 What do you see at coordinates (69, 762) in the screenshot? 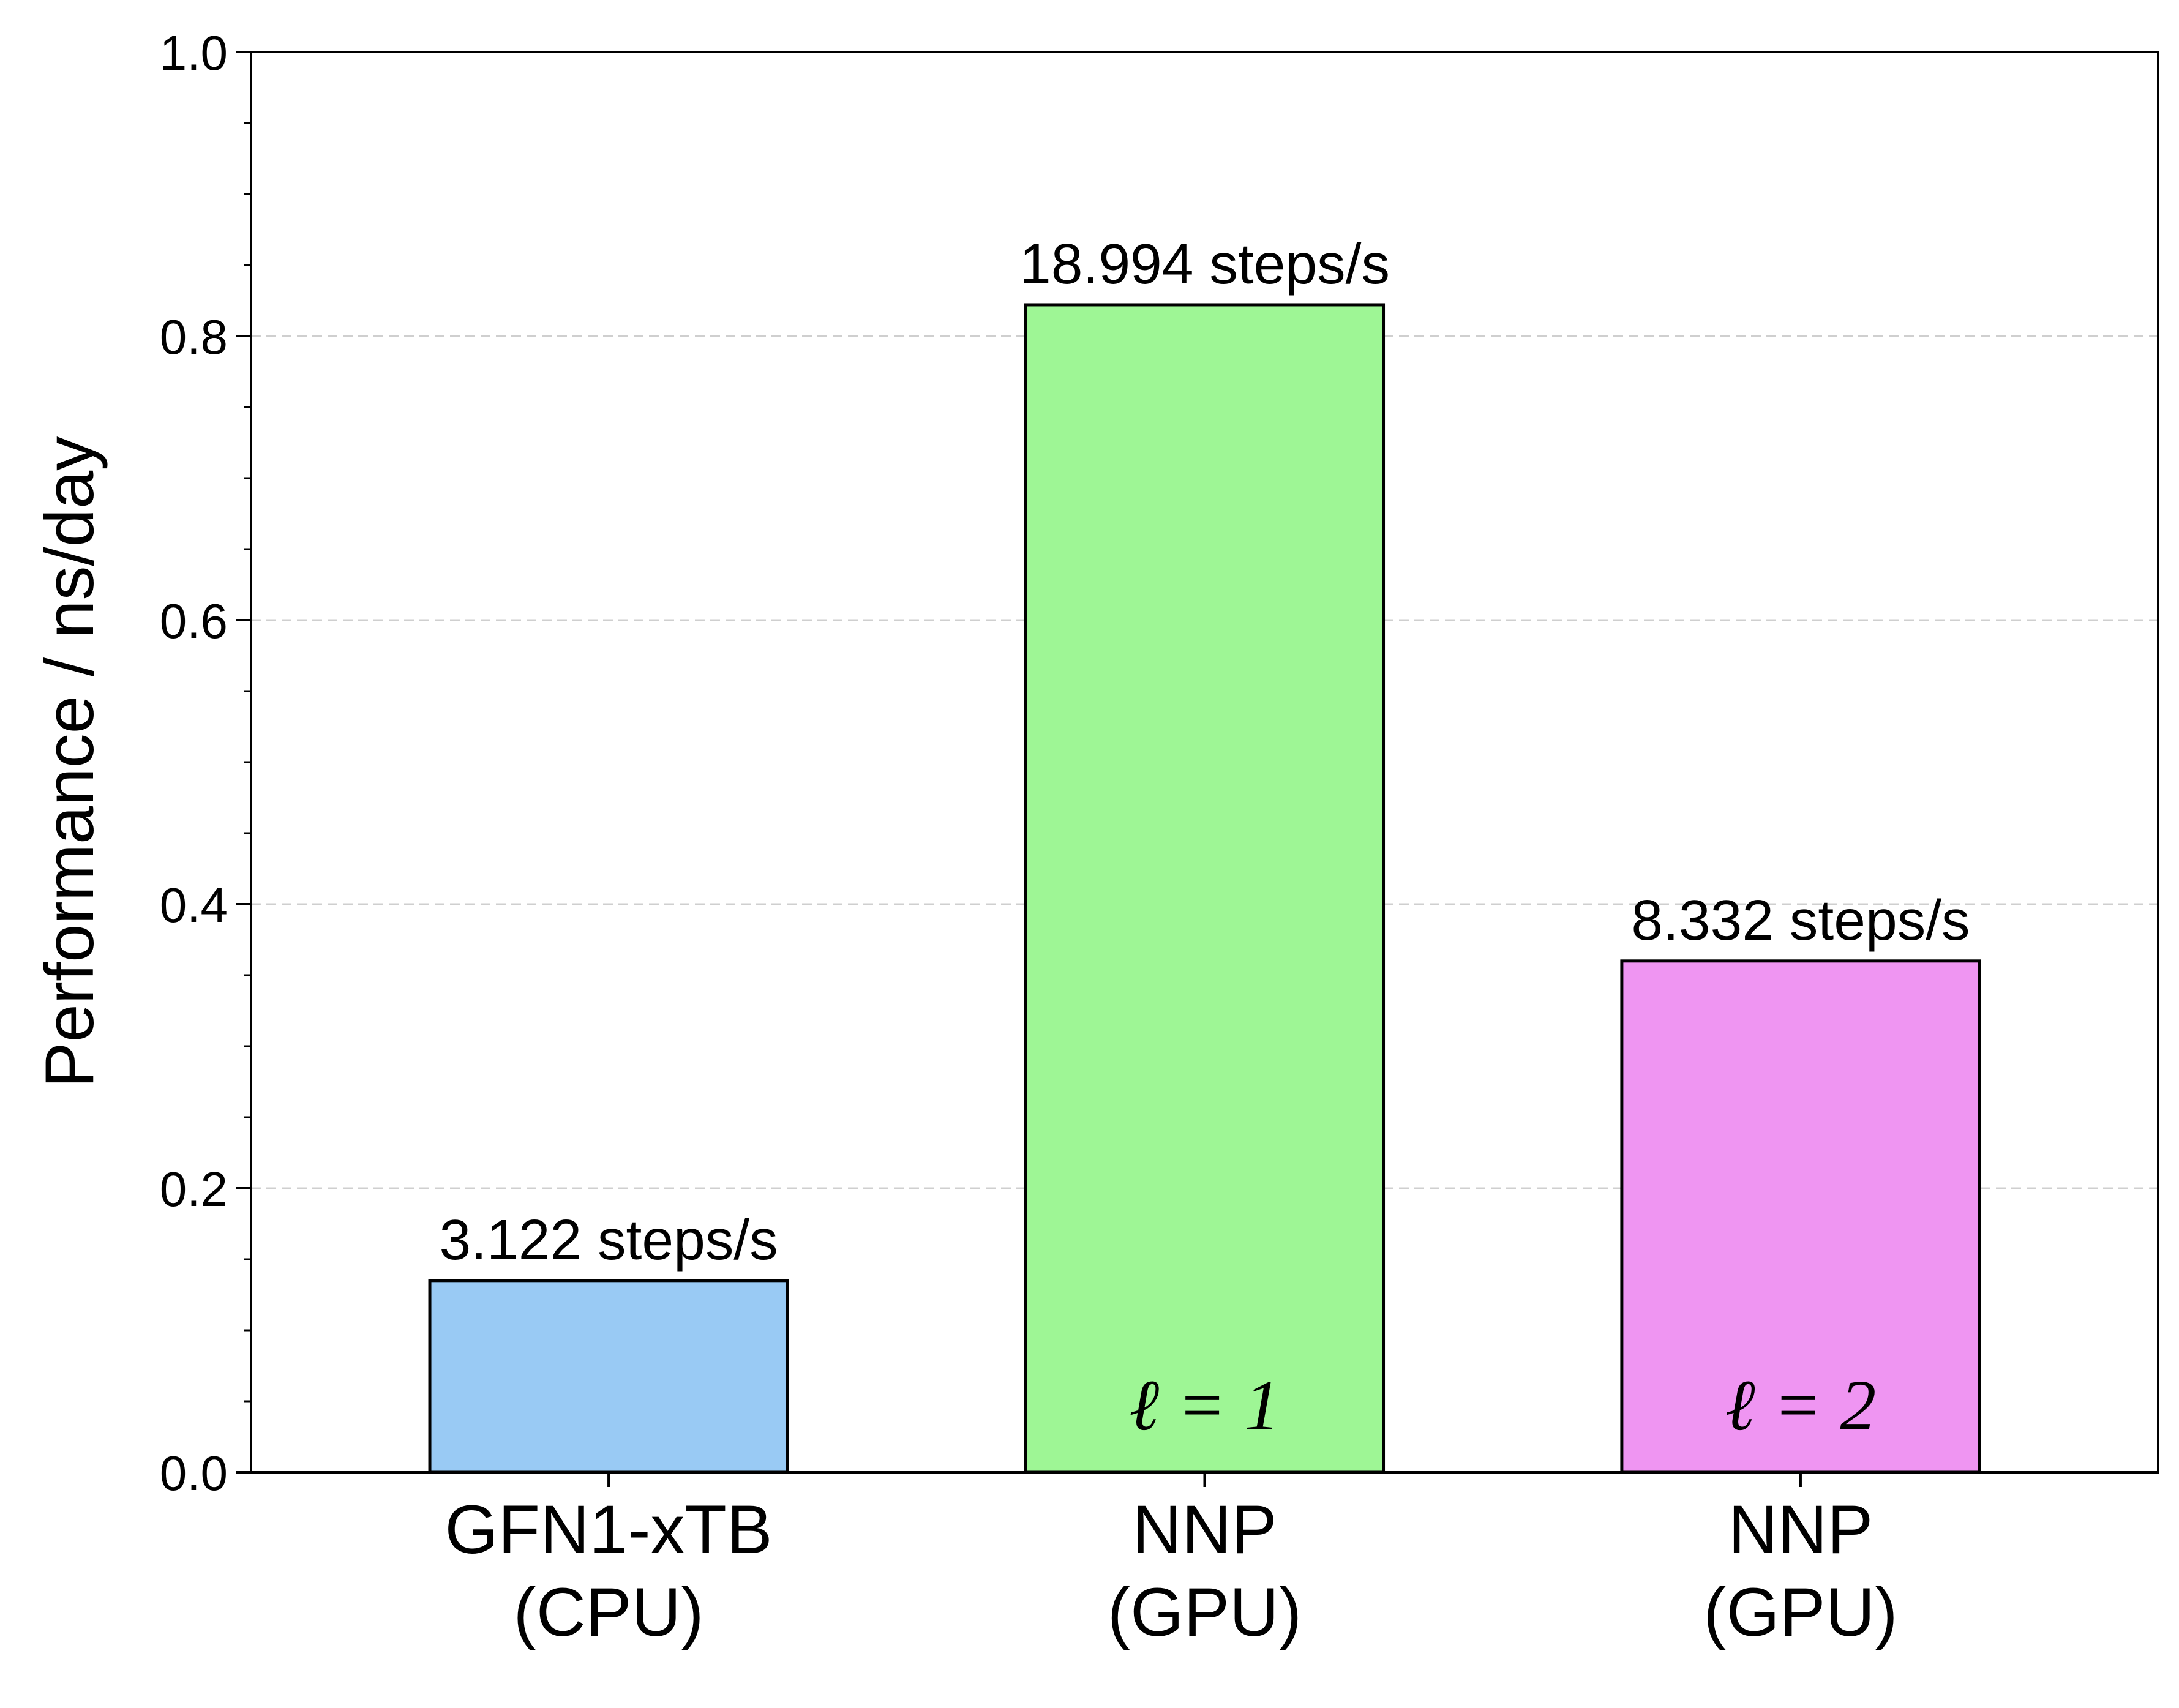
I see `y-axis-label: Performance / ns/day` at bounding box center [69, 762].